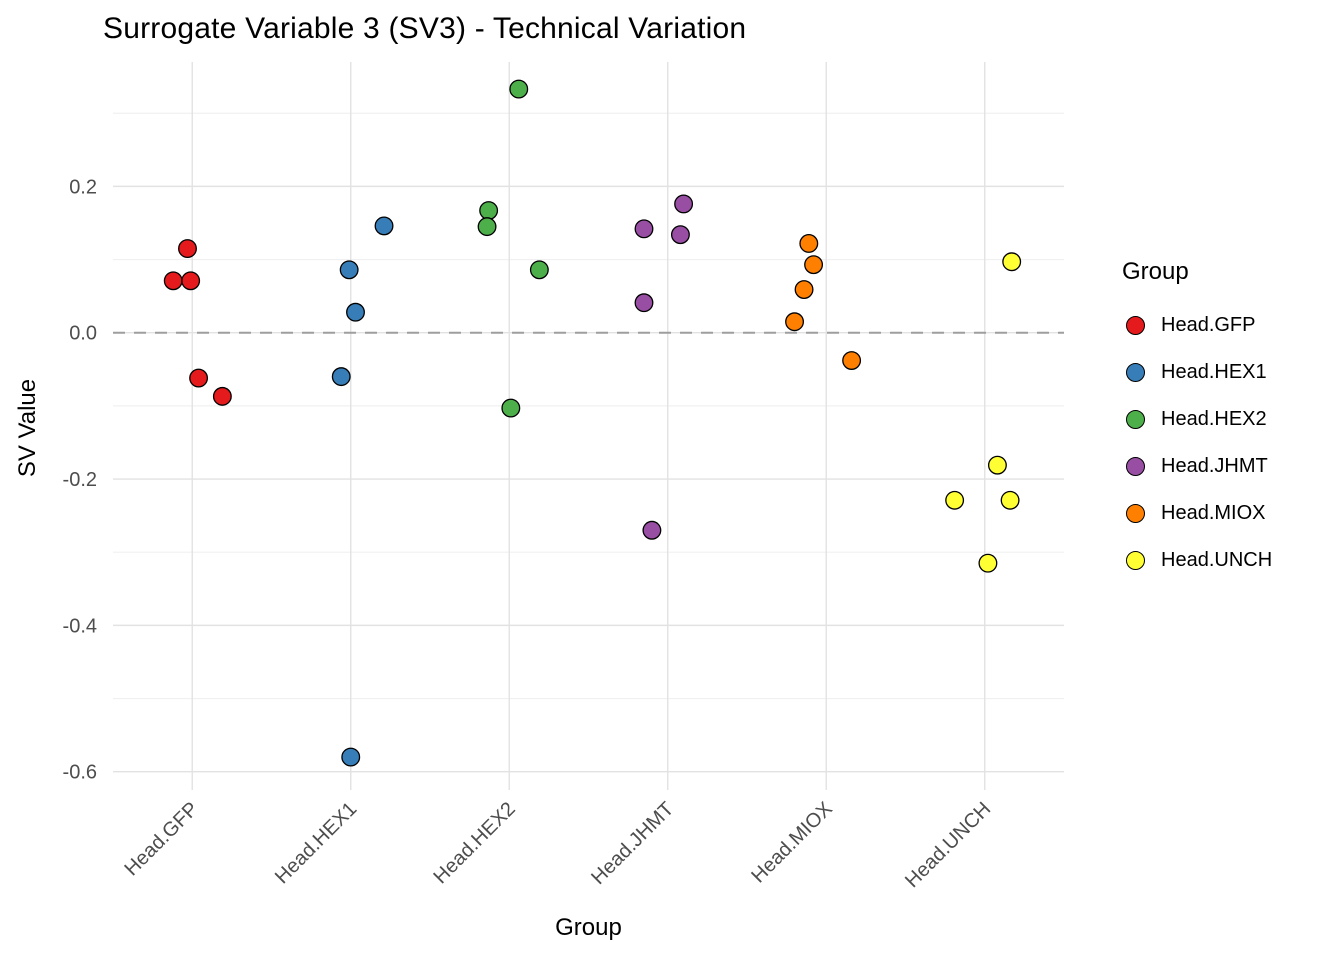  I want to click on y-tick-label: 0.0, so click(83, 334).